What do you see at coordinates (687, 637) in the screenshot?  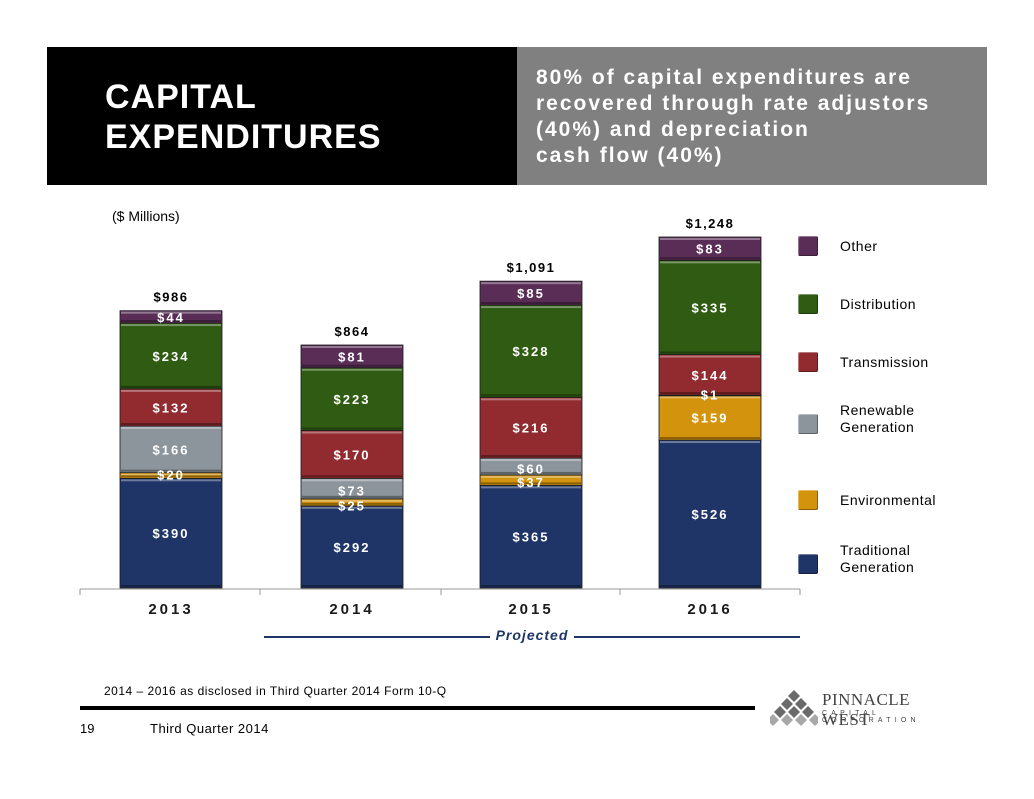 I see `projected-line-right` at bounding box center [687, 637].